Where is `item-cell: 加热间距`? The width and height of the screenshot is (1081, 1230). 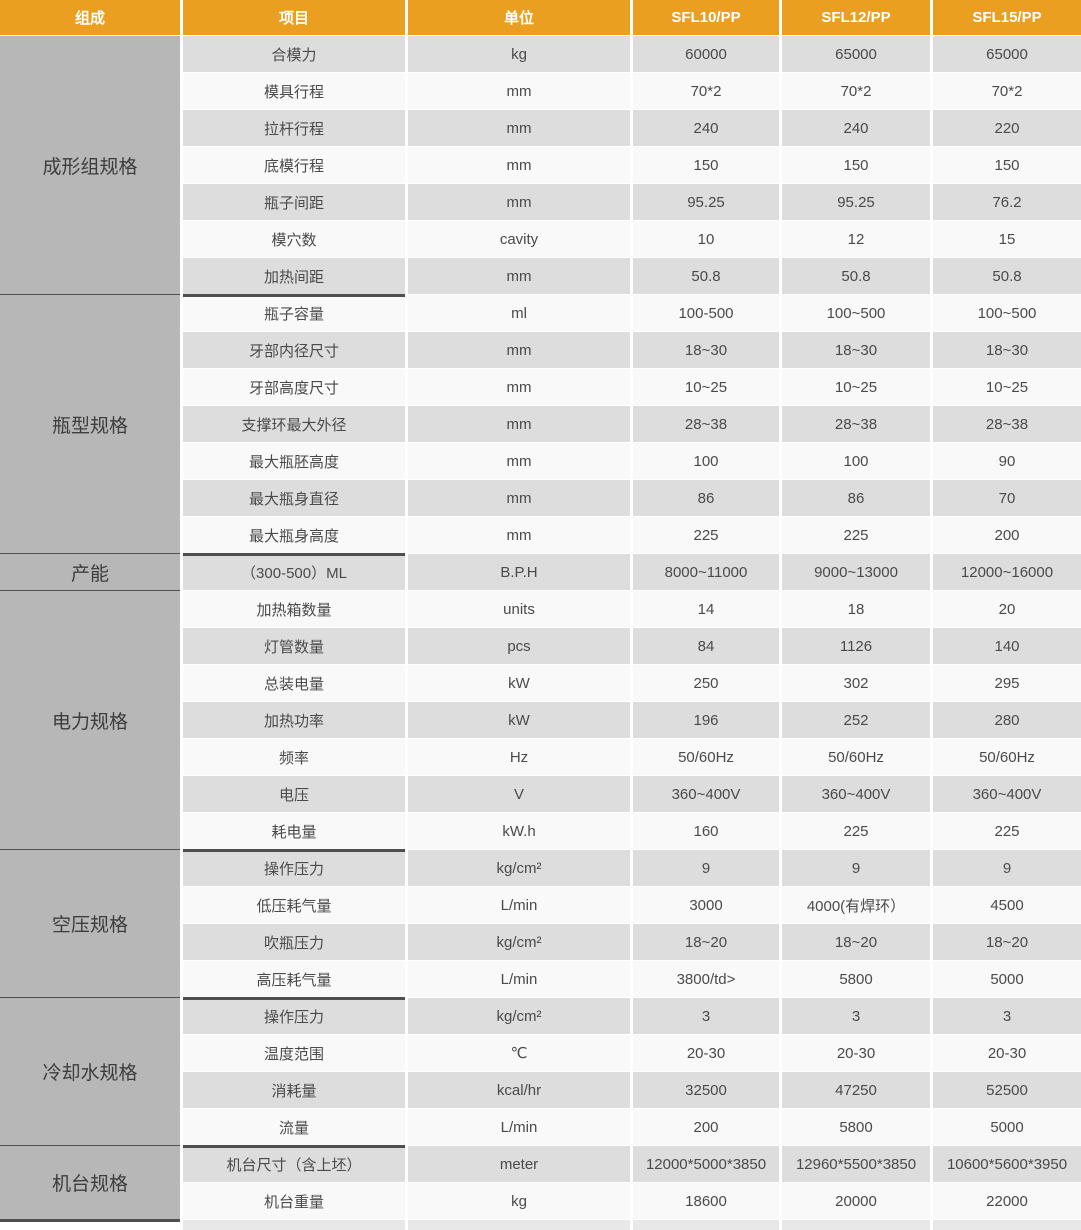 item-cell: 加热间距 is located at coordinates (294, 276).